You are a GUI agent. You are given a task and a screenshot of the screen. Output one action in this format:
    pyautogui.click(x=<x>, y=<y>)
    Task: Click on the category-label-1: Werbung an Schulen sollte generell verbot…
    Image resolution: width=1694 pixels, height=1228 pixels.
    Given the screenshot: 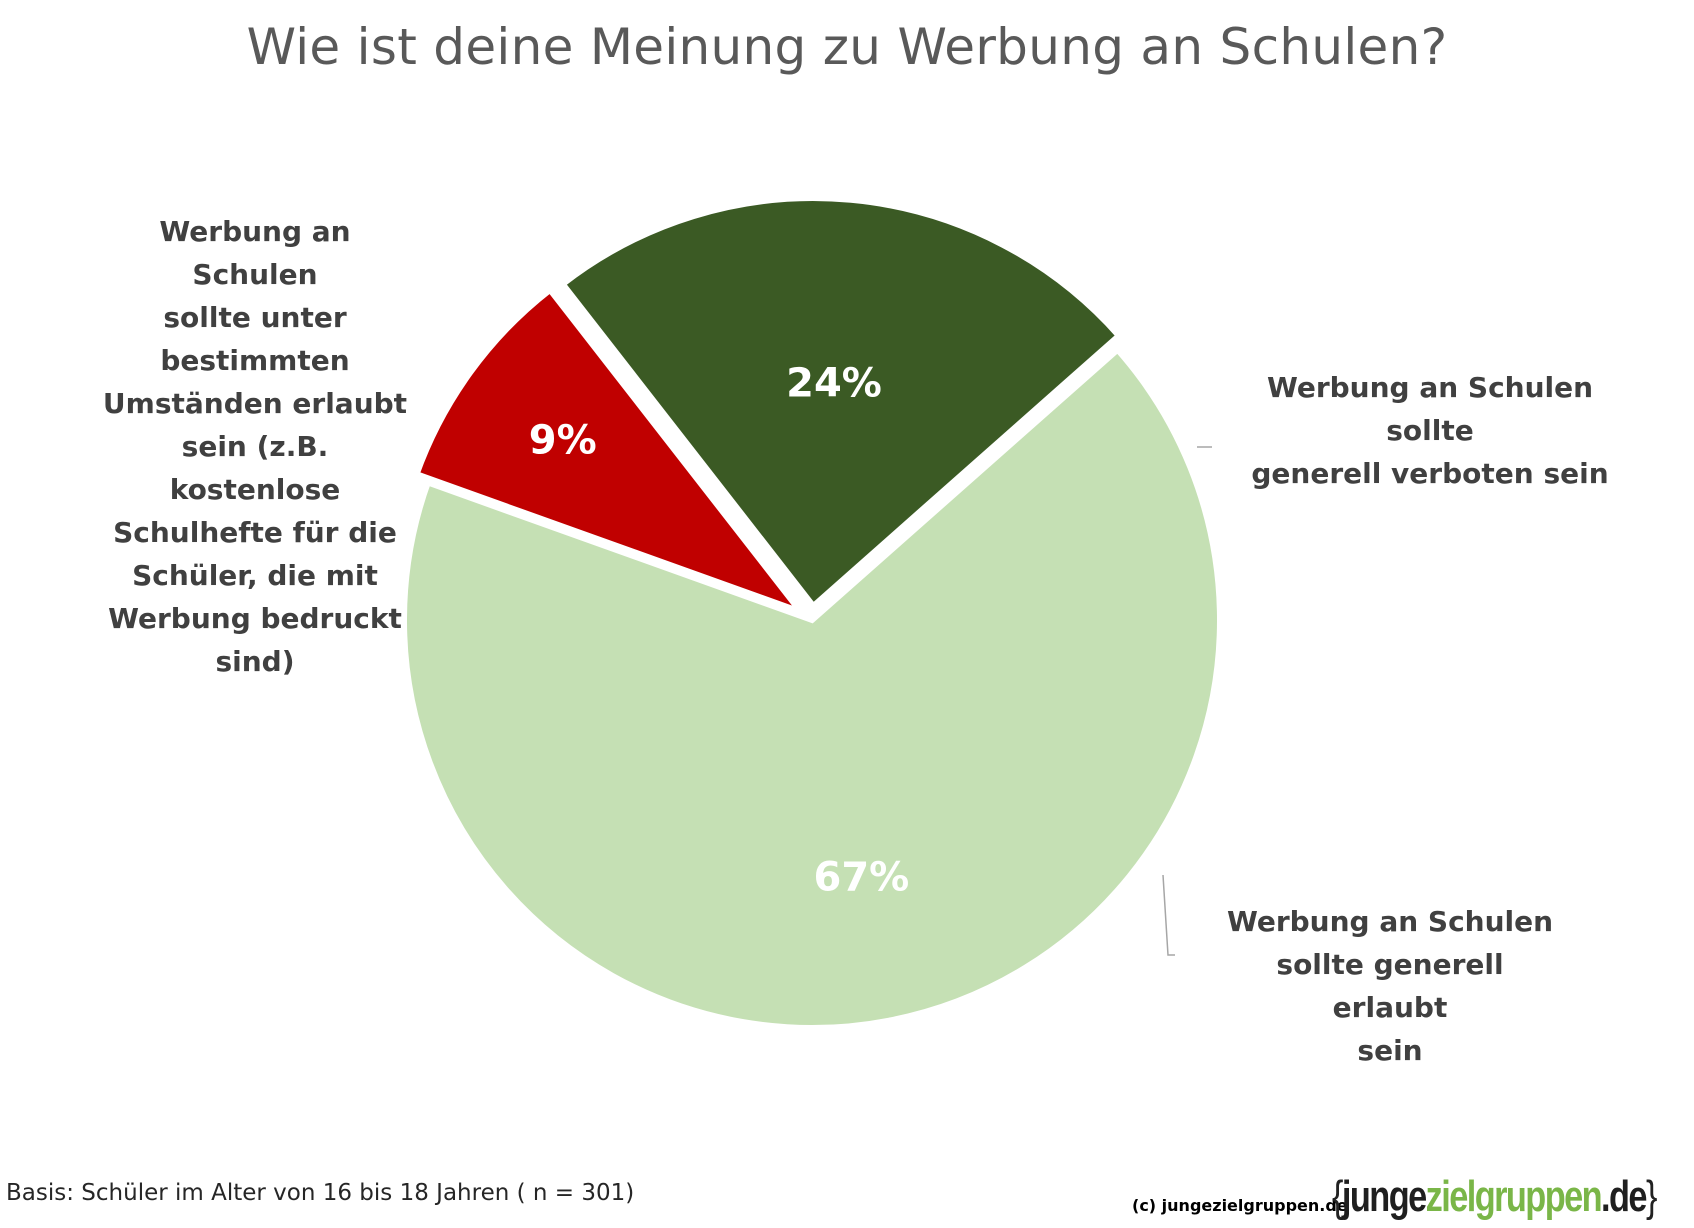 What is the action you would take?
    pyautogui.click(x=1430, y=430)
    